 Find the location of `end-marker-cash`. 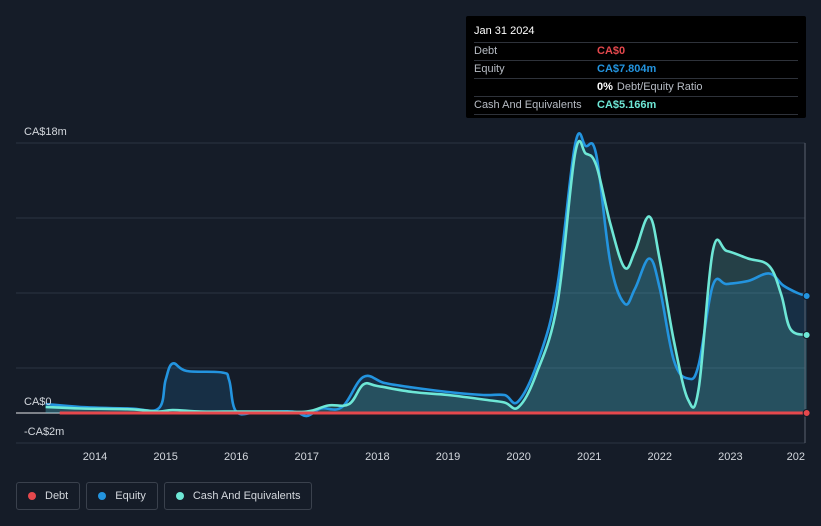

end-marker-cash is located at coordinates (806, 335).